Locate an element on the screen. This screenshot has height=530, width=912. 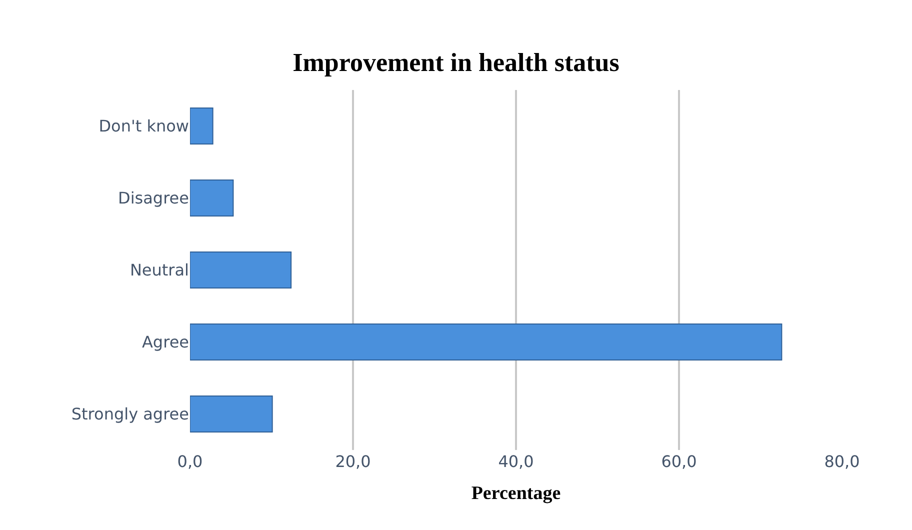
x-axis-title: Percentage is located at coordinates (516, 493).